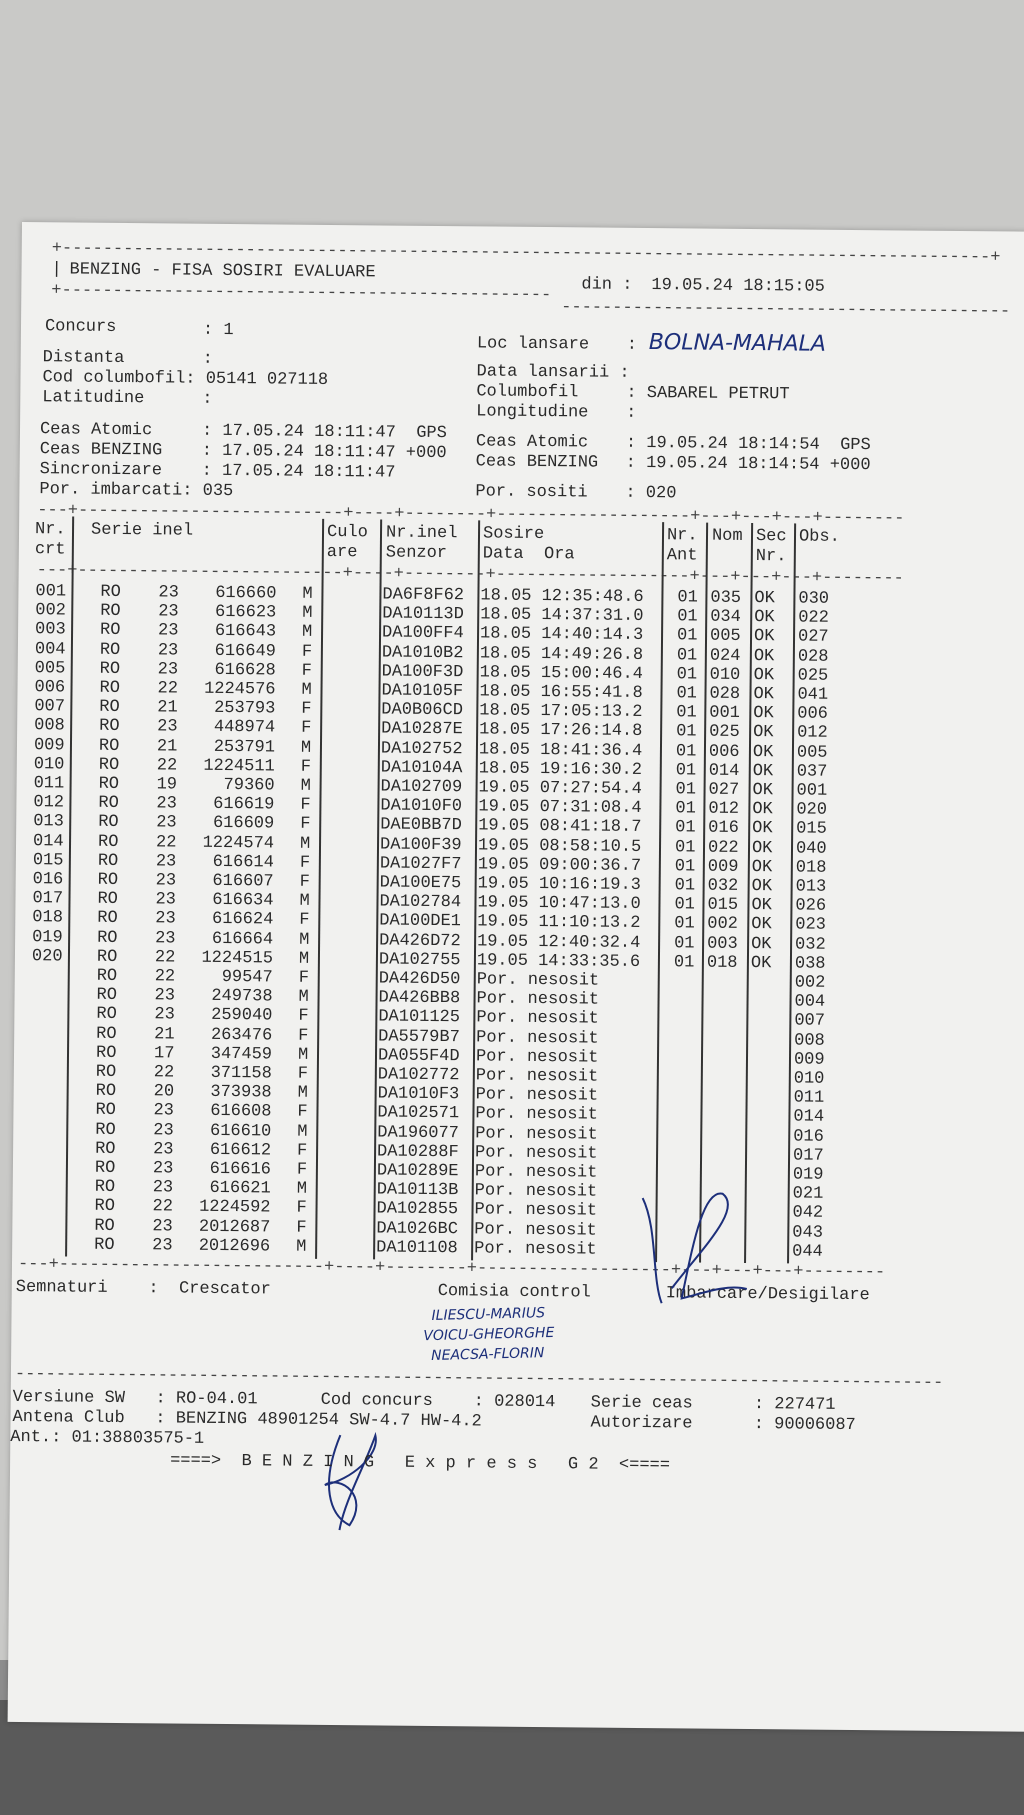 Image resolution: width=1024 pixels, height=1815 pixels. Describe the element at coordinates (810, 945) in the screenshot. I see `obs-value: 032` at that location.